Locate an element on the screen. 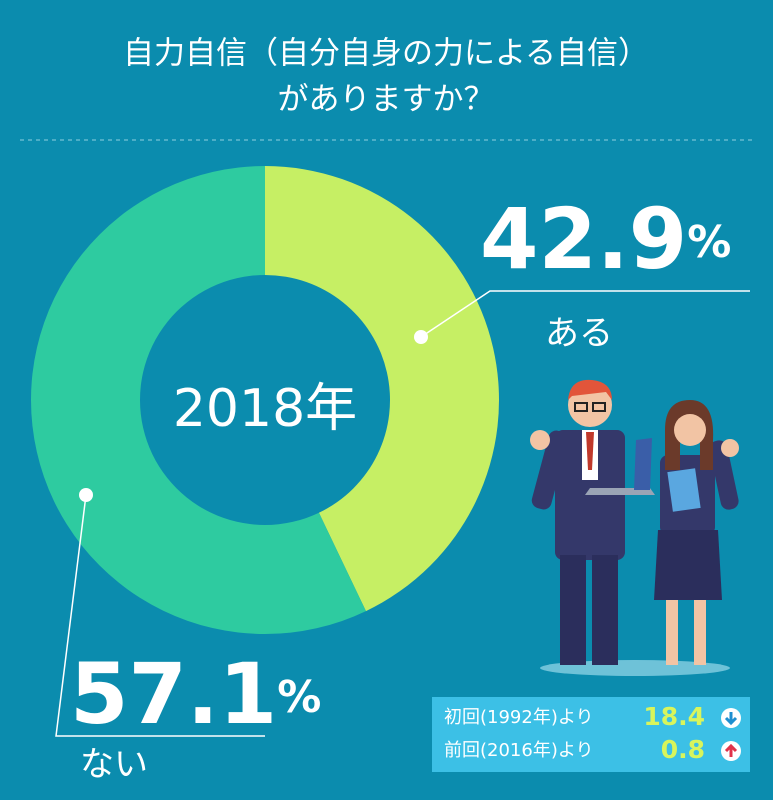 This screenshot has width=773, height=800. comparison-label: 初回(1992年)より is located at coordinates (519, 717).